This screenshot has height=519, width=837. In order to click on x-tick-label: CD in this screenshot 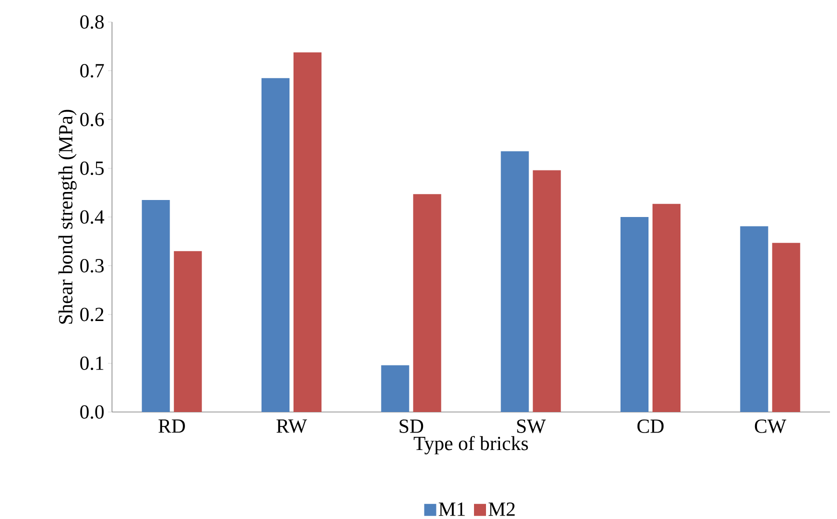, I will do `click(650, 426)`.